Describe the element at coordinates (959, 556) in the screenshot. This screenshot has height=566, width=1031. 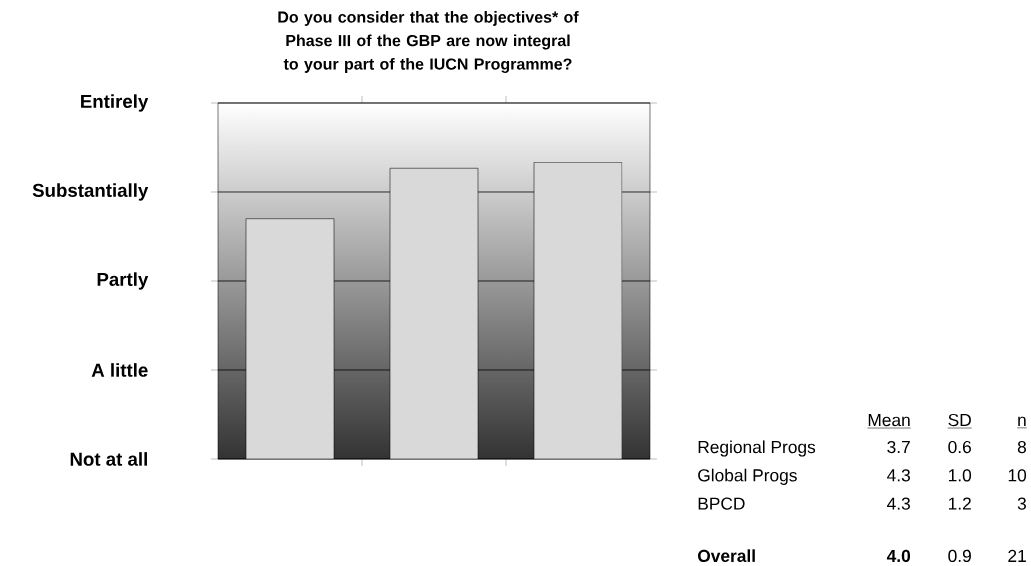
I see `text: 0.9` at that location.